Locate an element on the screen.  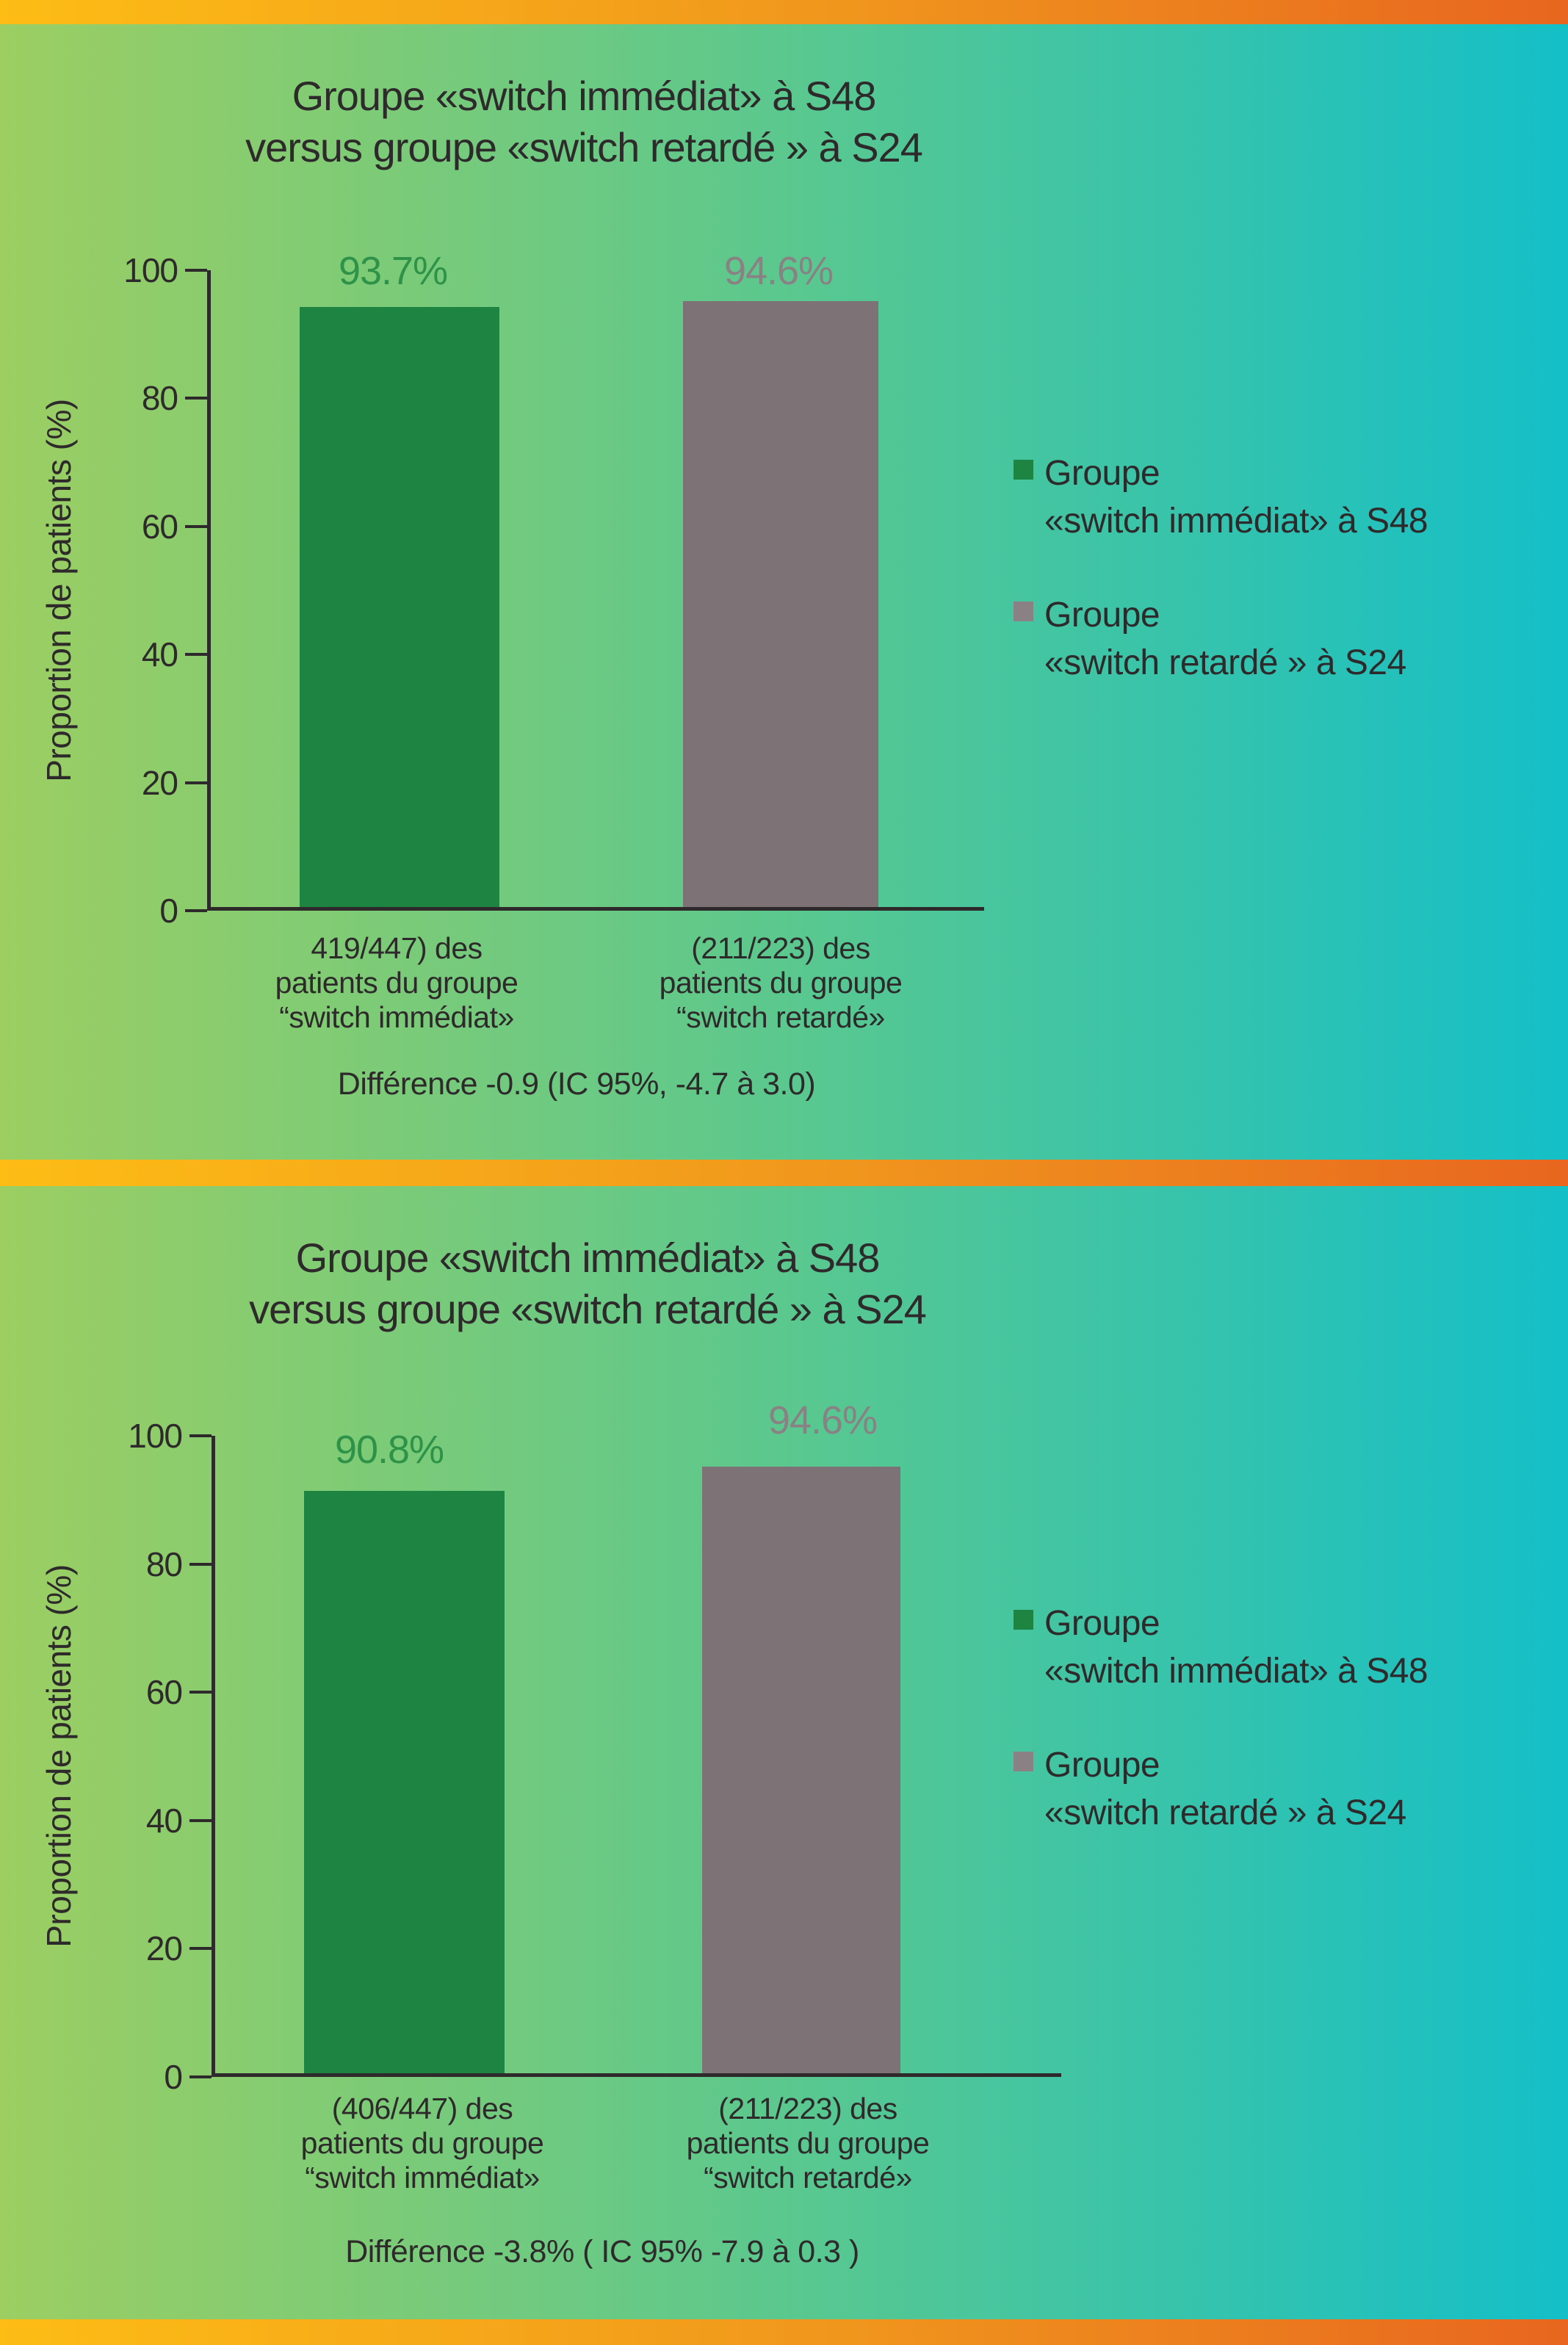
divider-bar-middle is located at coordinates (784, 1173).